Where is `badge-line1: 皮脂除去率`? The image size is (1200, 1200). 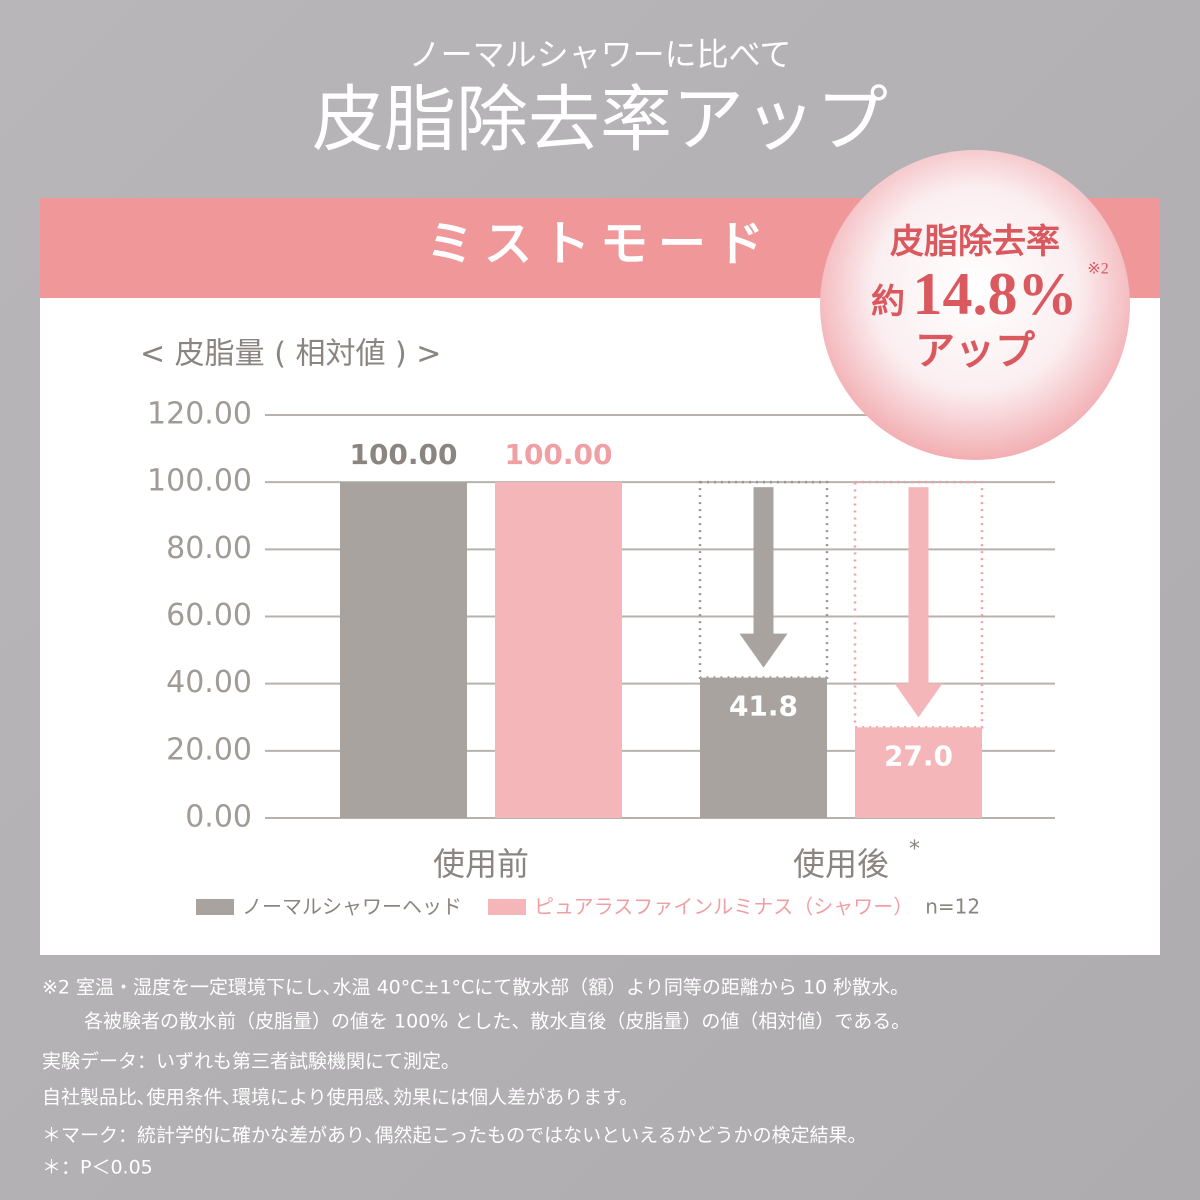
badge-line1: 皮脂除去率 is located at coordinates (975, 241).